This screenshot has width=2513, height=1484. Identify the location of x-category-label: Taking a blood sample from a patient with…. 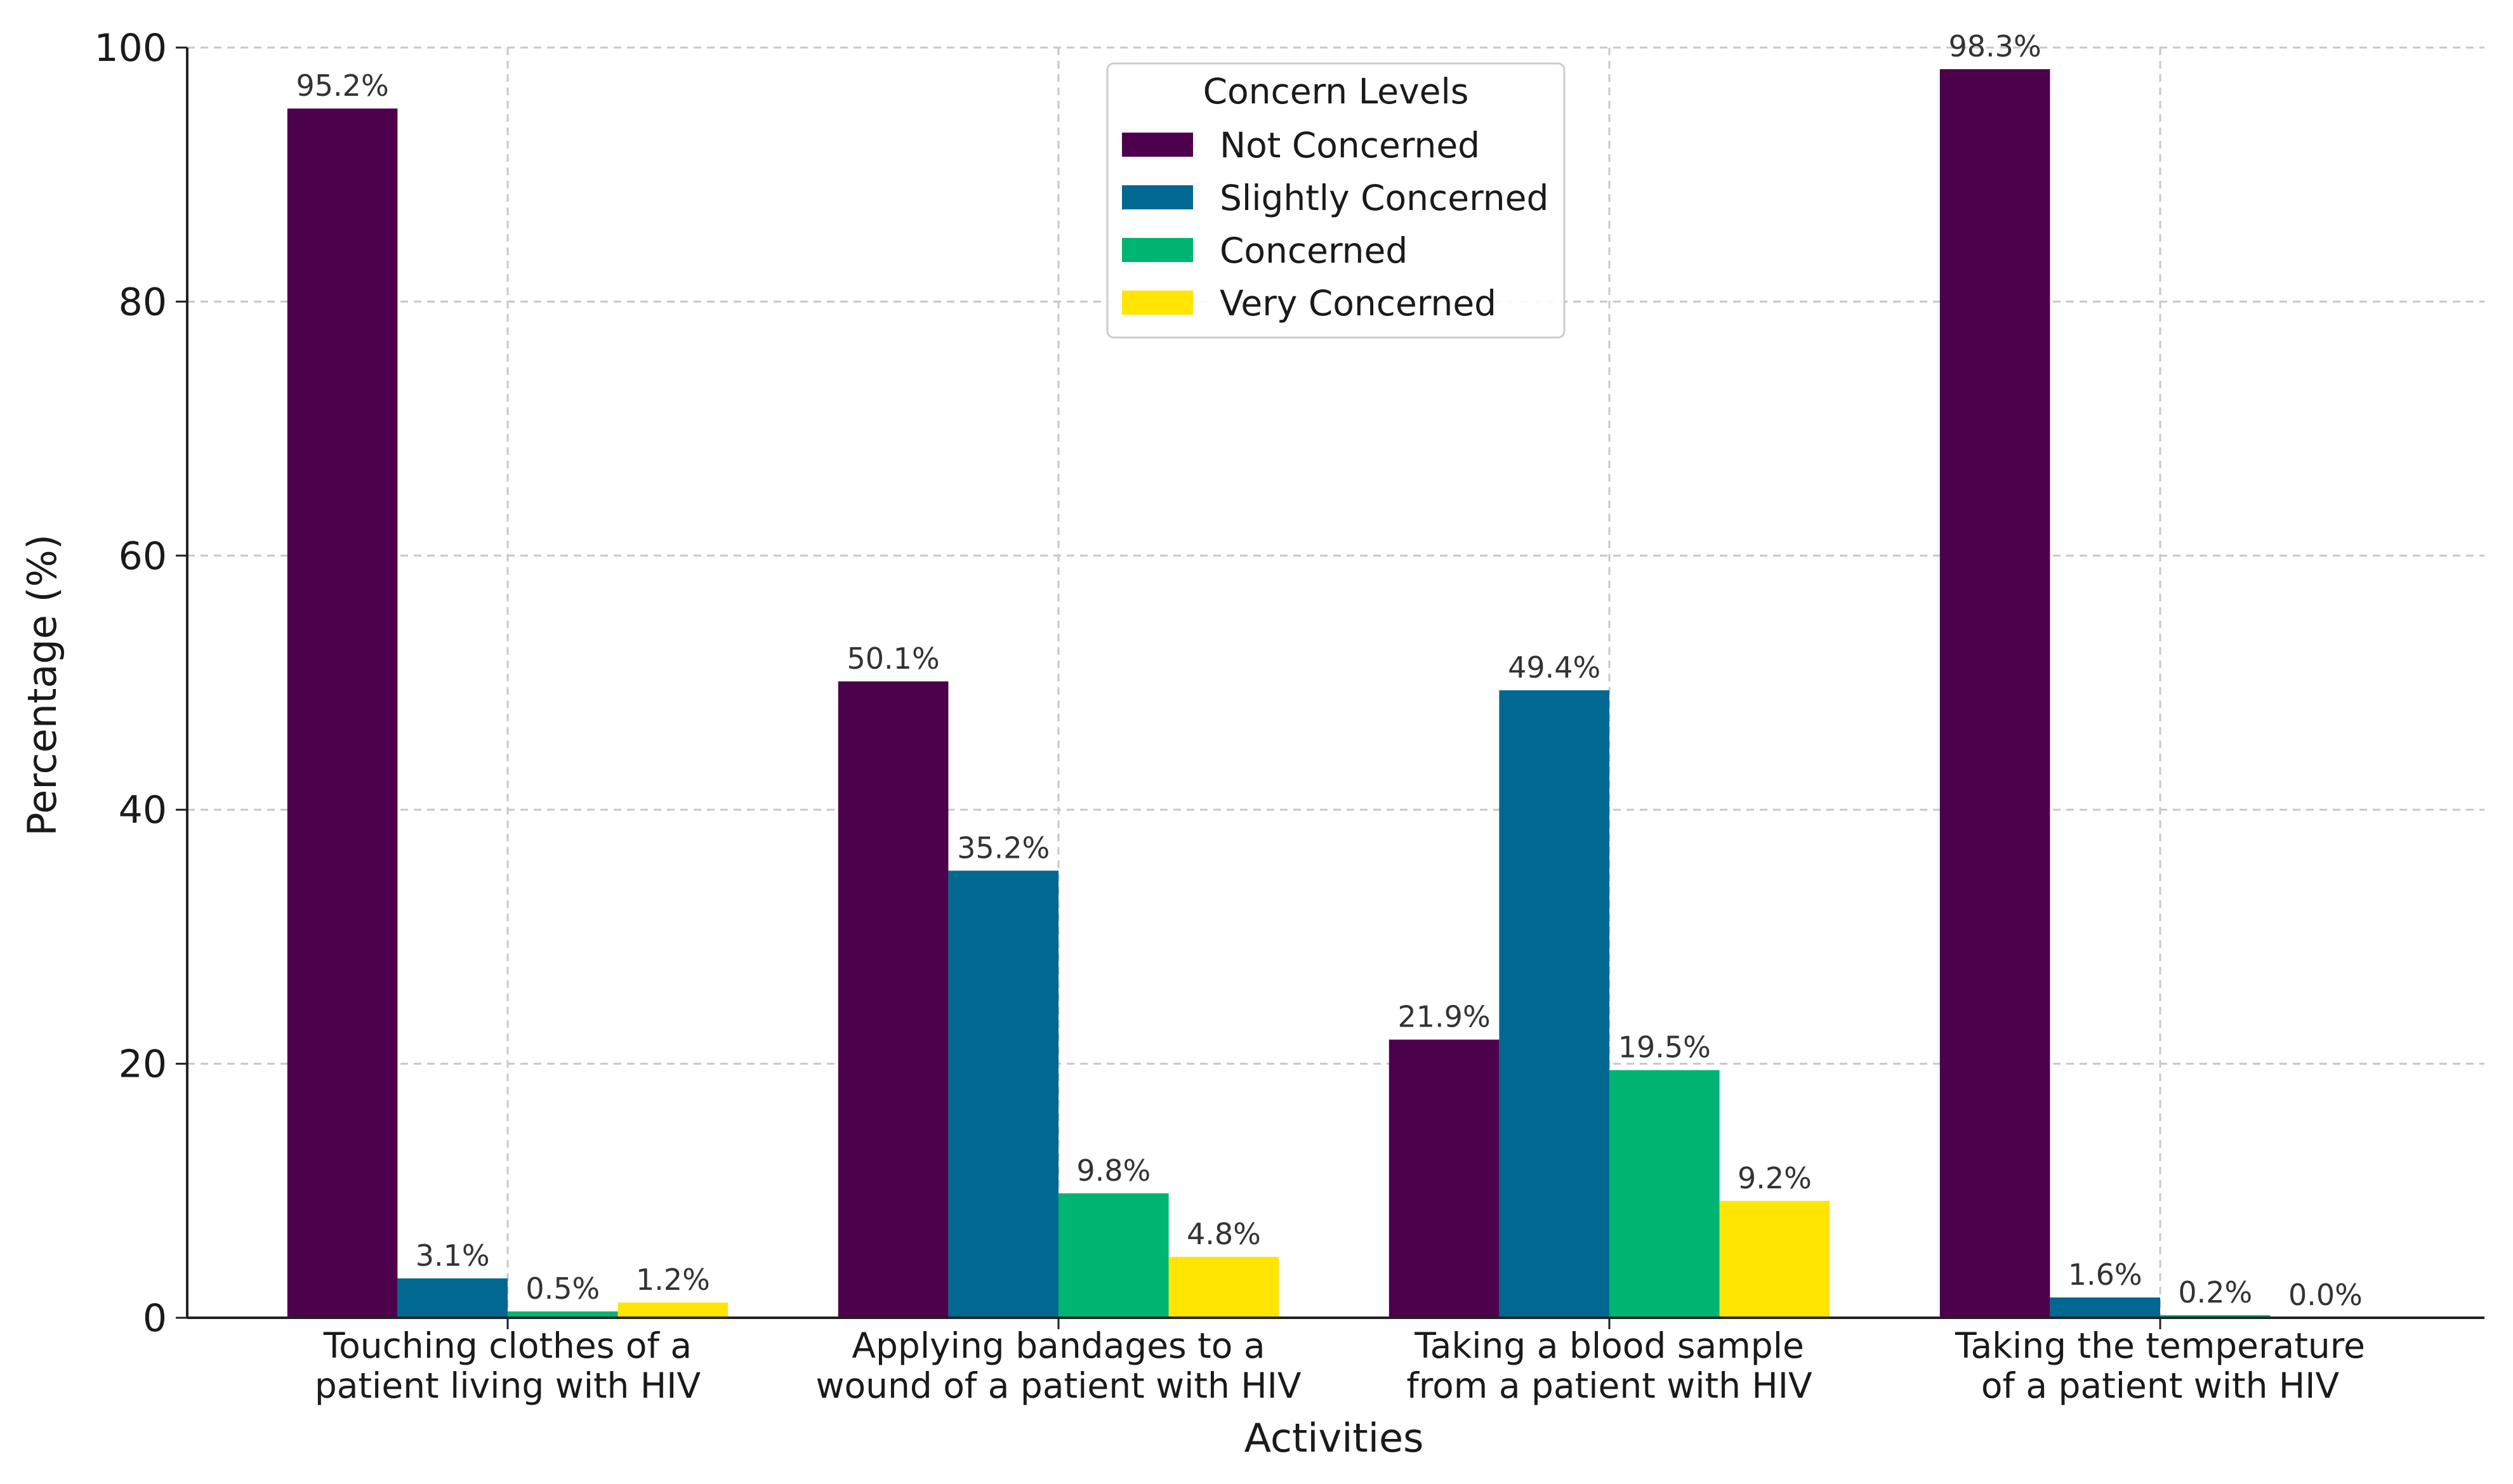
(1609, 1365).